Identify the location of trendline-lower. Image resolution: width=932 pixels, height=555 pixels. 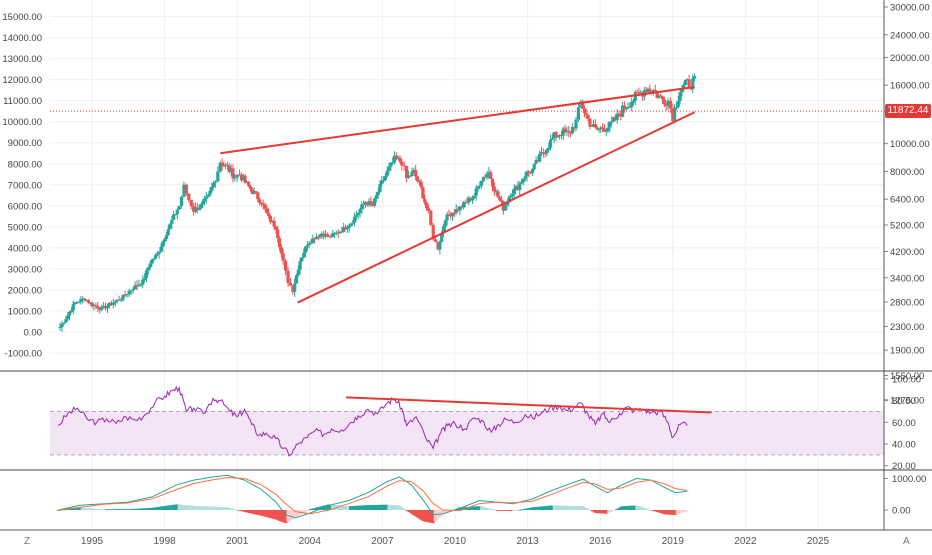
(496, 207).